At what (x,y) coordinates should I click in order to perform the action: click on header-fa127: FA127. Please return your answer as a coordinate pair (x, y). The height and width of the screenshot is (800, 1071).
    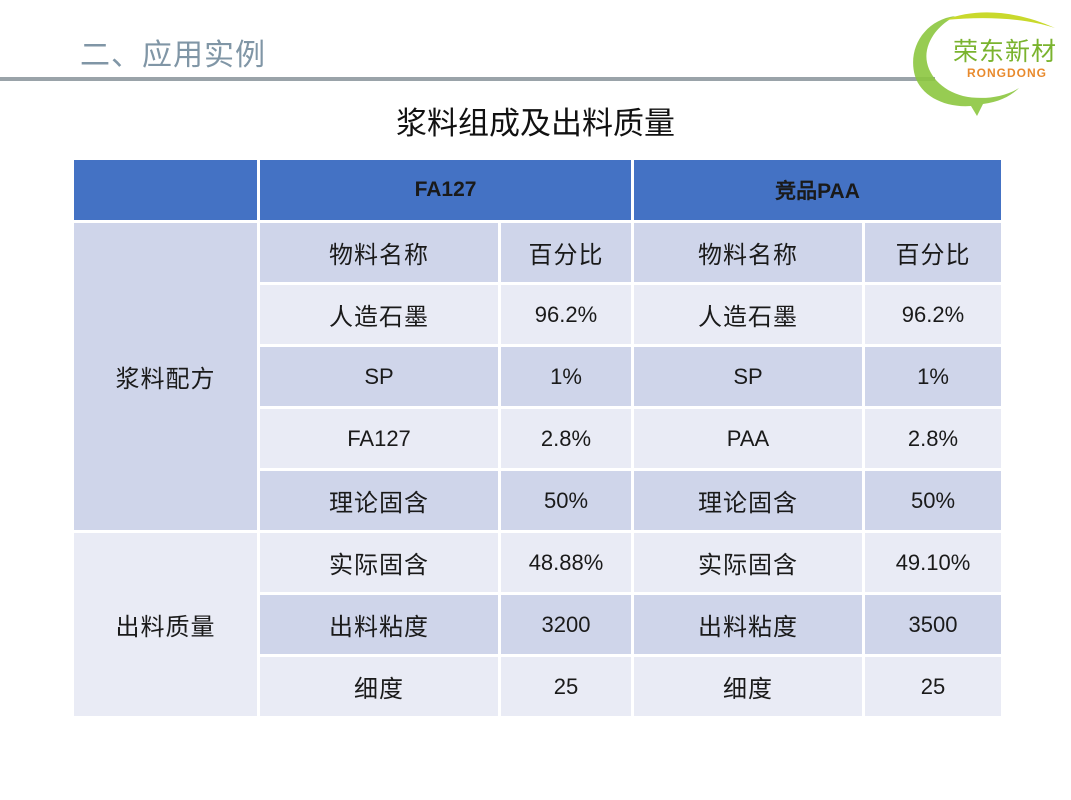
    Looking at the image, I should click on (445, 190).